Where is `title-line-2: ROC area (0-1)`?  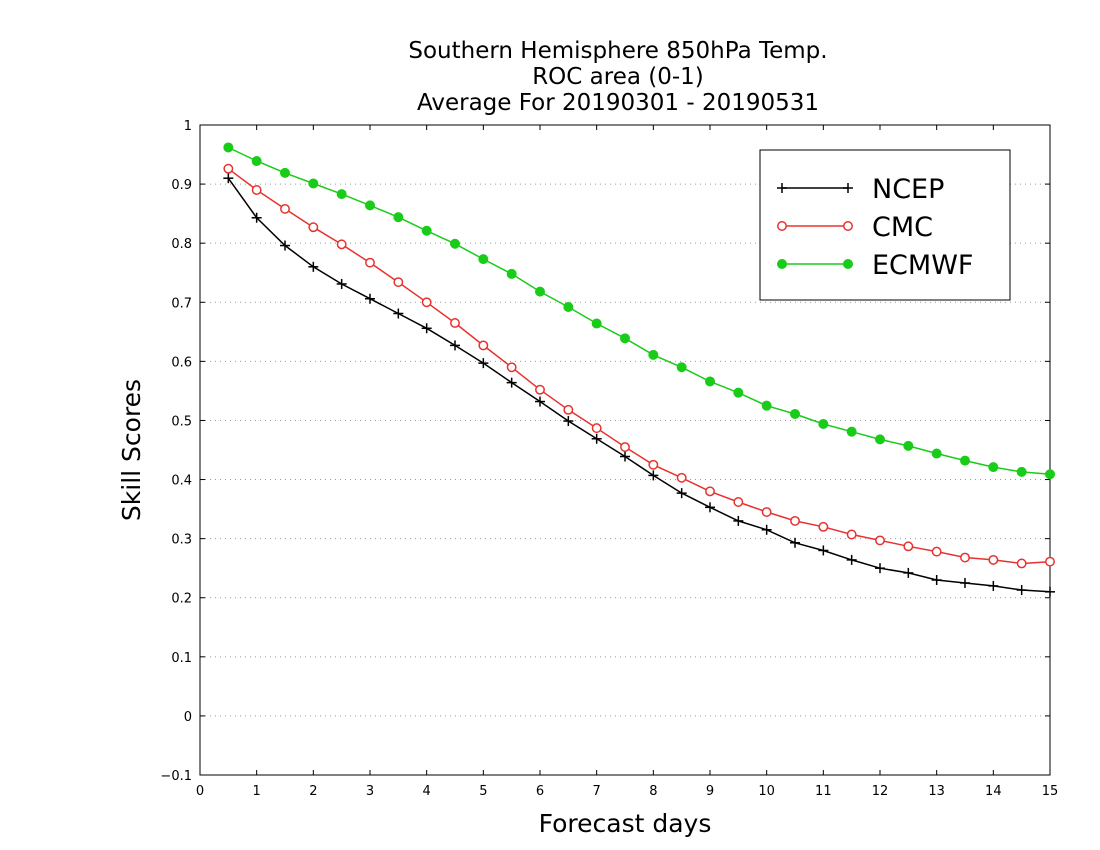
title-line-2: ROC area (0-1) is located at coordinates (618, 77).